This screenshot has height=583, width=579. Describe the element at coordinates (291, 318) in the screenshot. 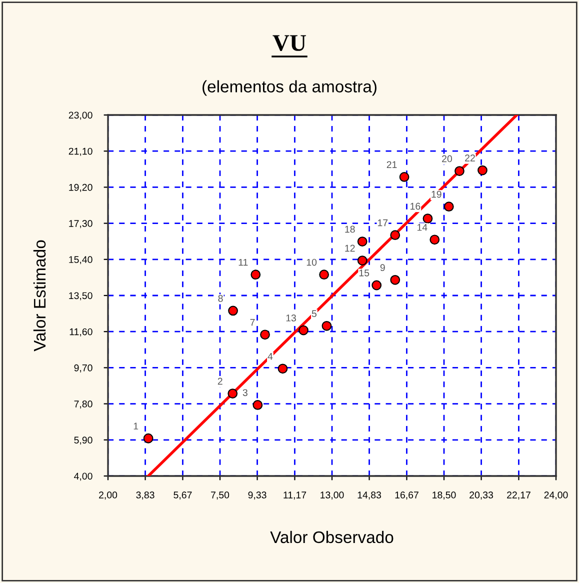

I see `annotation: 13` at that location.